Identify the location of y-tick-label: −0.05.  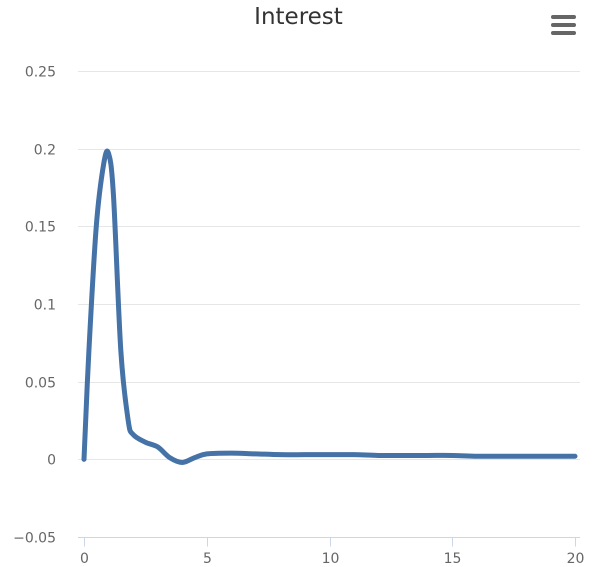
(34, 539).